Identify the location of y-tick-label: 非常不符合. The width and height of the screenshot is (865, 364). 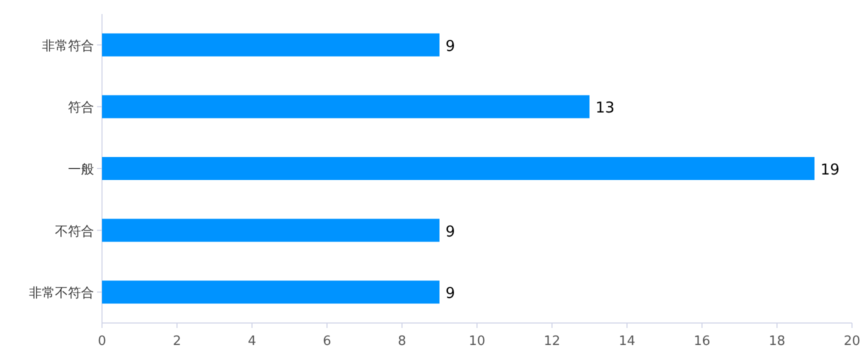
(61, 294).